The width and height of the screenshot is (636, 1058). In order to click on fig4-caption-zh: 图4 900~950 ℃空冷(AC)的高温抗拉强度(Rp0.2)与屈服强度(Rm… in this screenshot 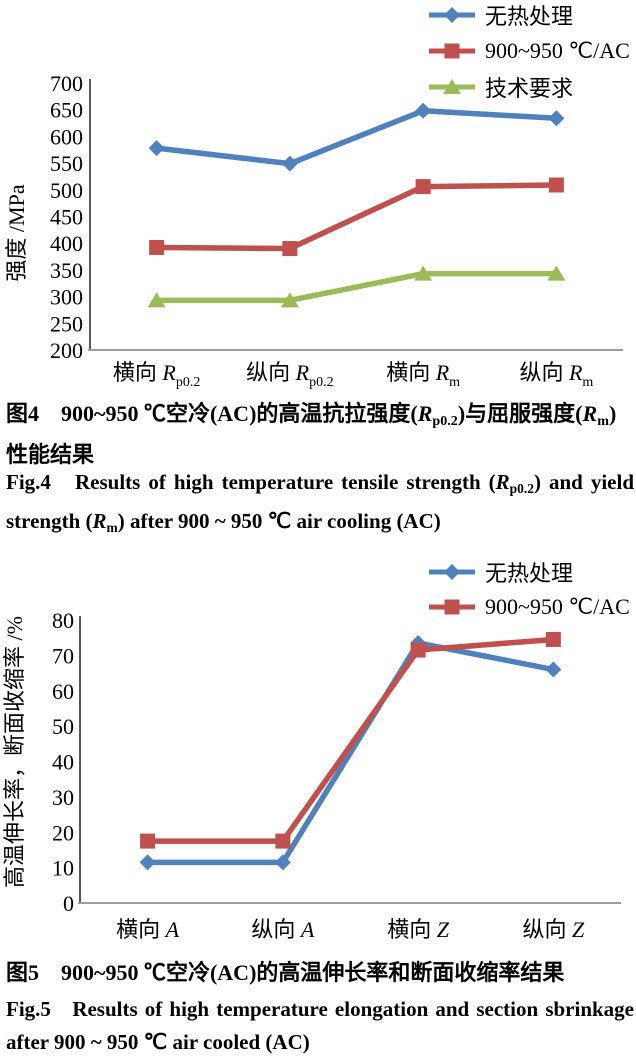, I will do `click(311, 434)`.